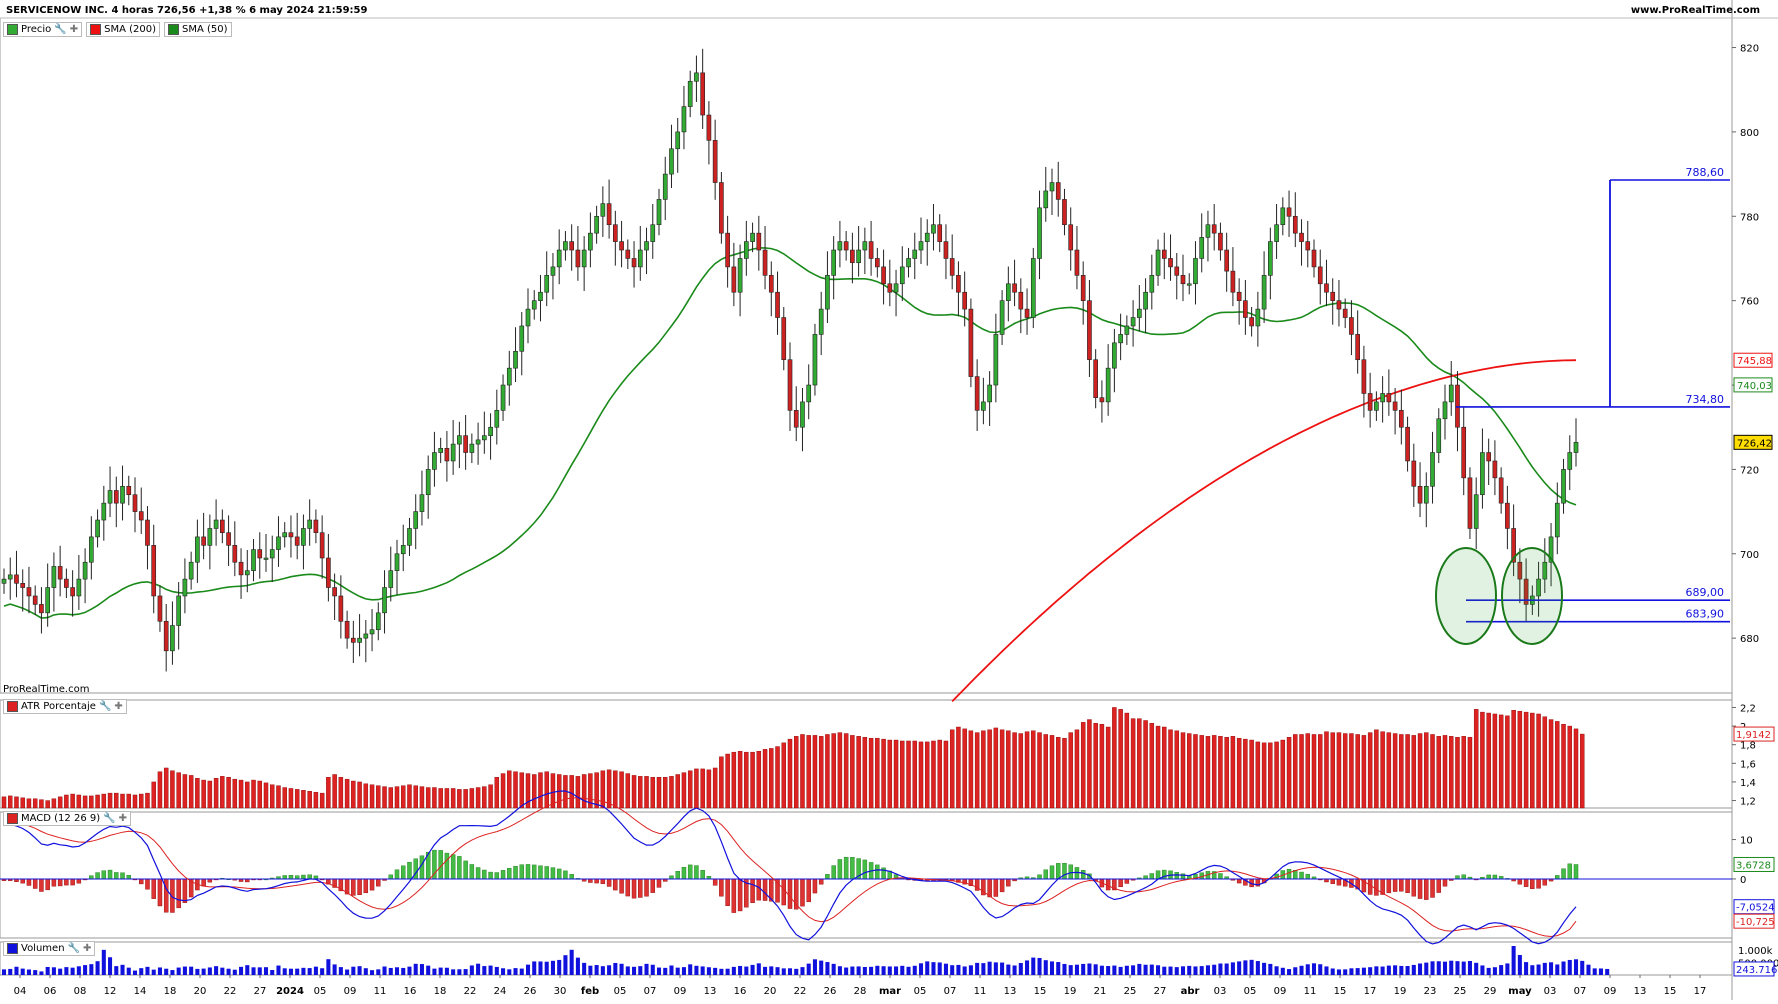 This screenshot has height=1004, width=1778. What do you see at coordinates (1580, 991) in the screenshot?
I see `x-tick-label: 07` at bounding box center [1580, 991].